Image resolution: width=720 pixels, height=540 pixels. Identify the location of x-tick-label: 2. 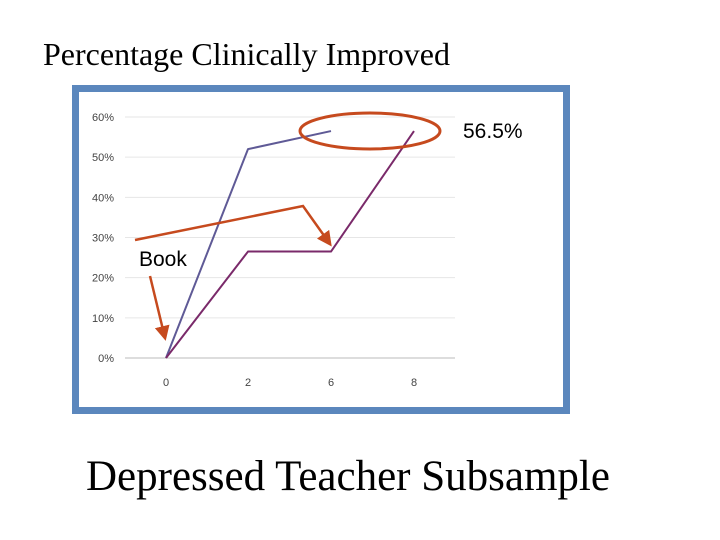
(248, 383).